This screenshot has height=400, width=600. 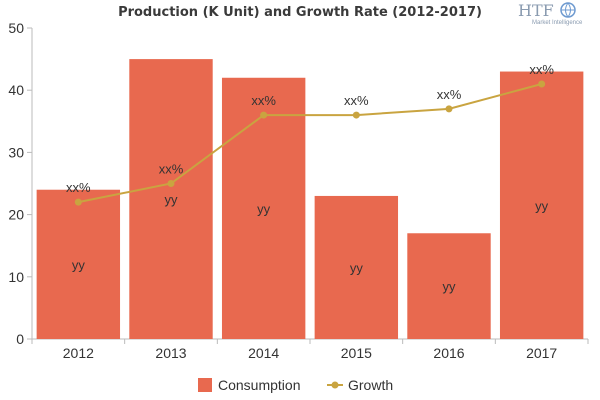 I want to click on legend: Consumption Growth, so click(x=295, y=385).